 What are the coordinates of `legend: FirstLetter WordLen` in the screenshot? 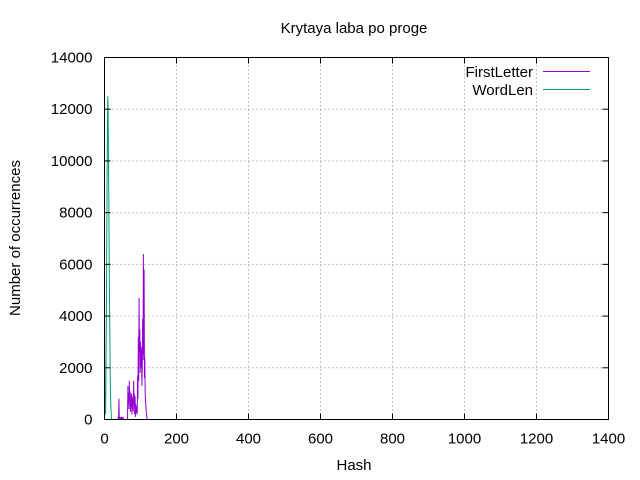 It's located at (527, 81).